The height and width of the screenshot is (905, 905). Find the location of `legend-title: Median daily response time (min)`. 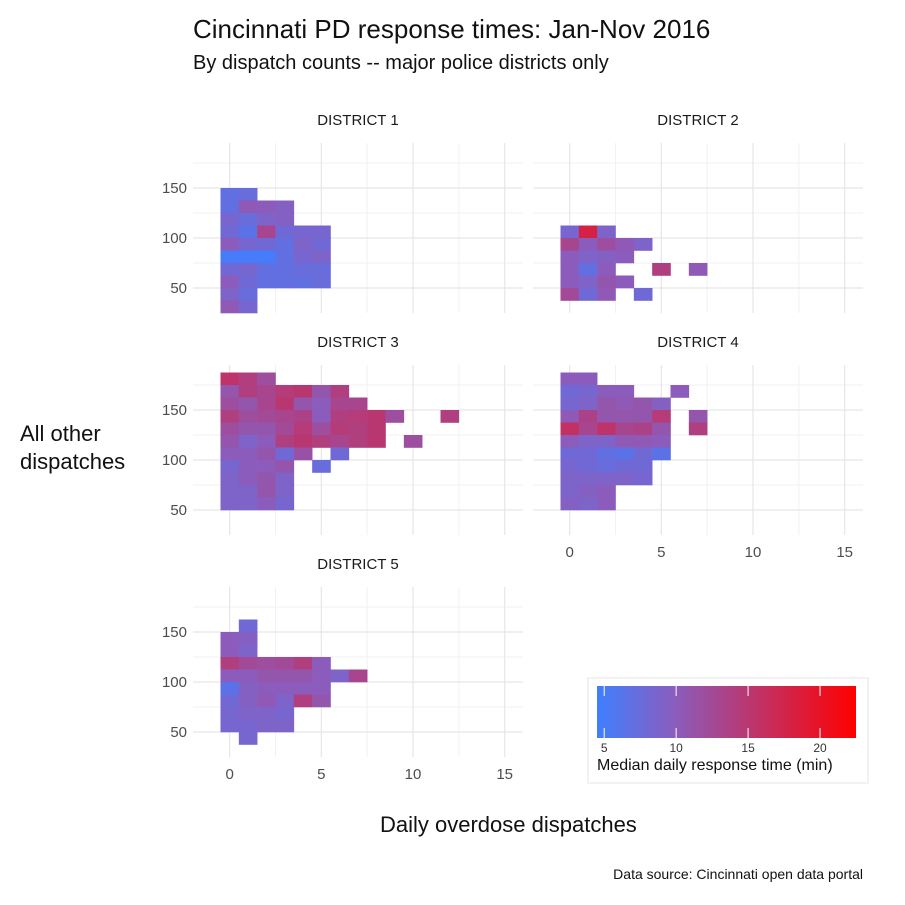

legend-title: Median daily response time (min) is located at coordinates (715, 765).